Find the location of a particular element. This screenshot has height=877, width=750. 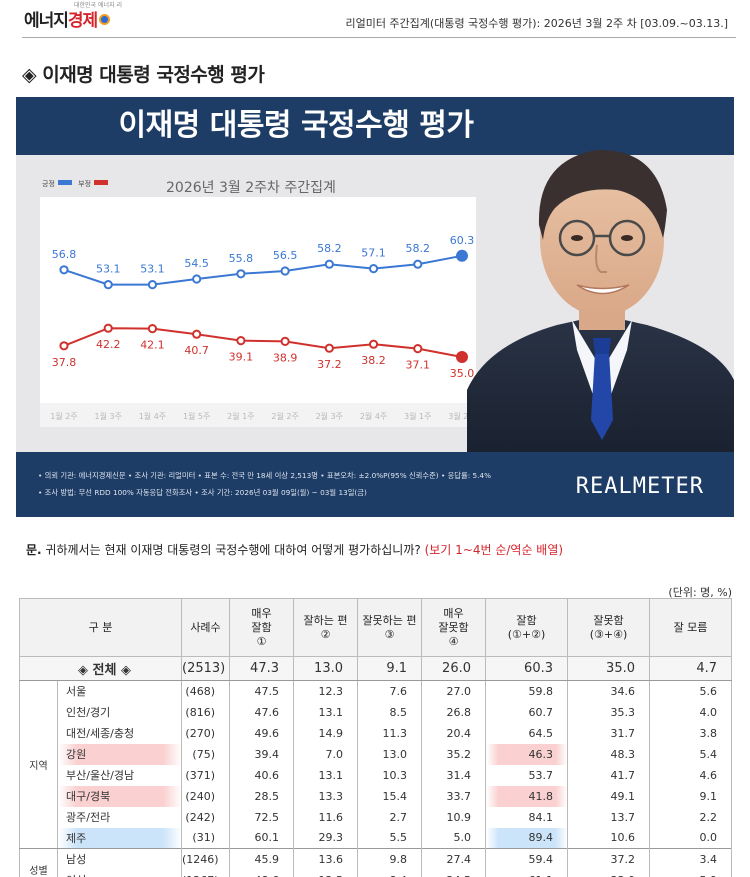

table-cell: 60.1 is located at coordinates (261, 838).